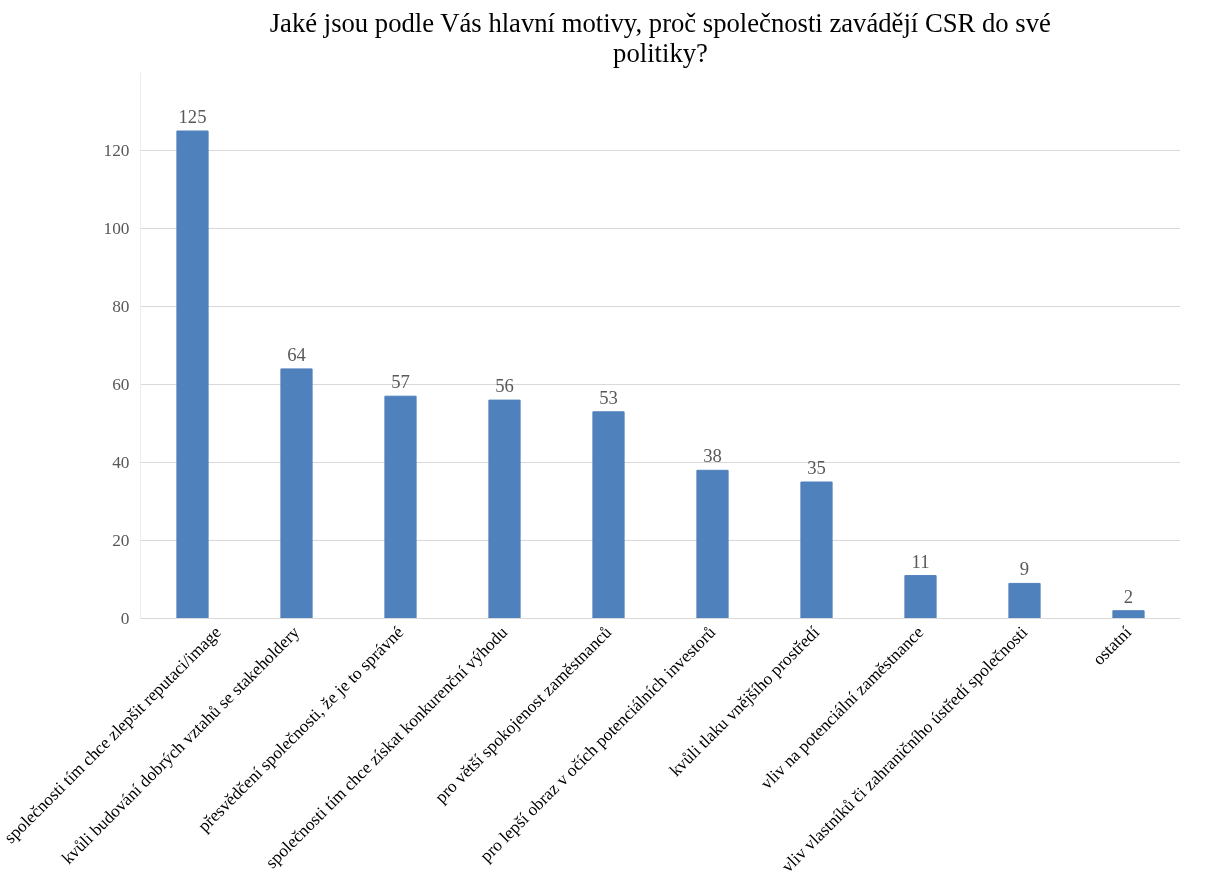 Image resolution: width=1207 pixels, height=894 pixels. Describe the element at coordinates (660, 37) in the screenshot. I see `chart-title: Jaké jsou podle Vás hlavní motivy, proč společnosti zavádějí CSR do své politiky?` at that location.